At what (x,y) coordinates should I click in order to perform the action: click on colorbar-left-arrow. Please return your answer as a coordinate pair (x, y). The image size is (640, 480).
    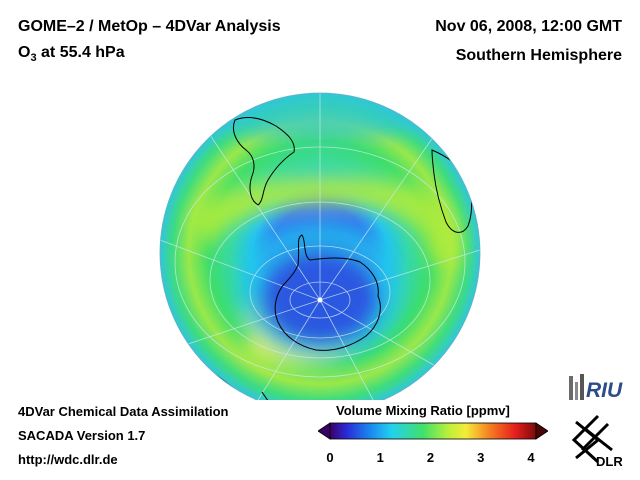
    Looking at the image, I should click on (324, 431).